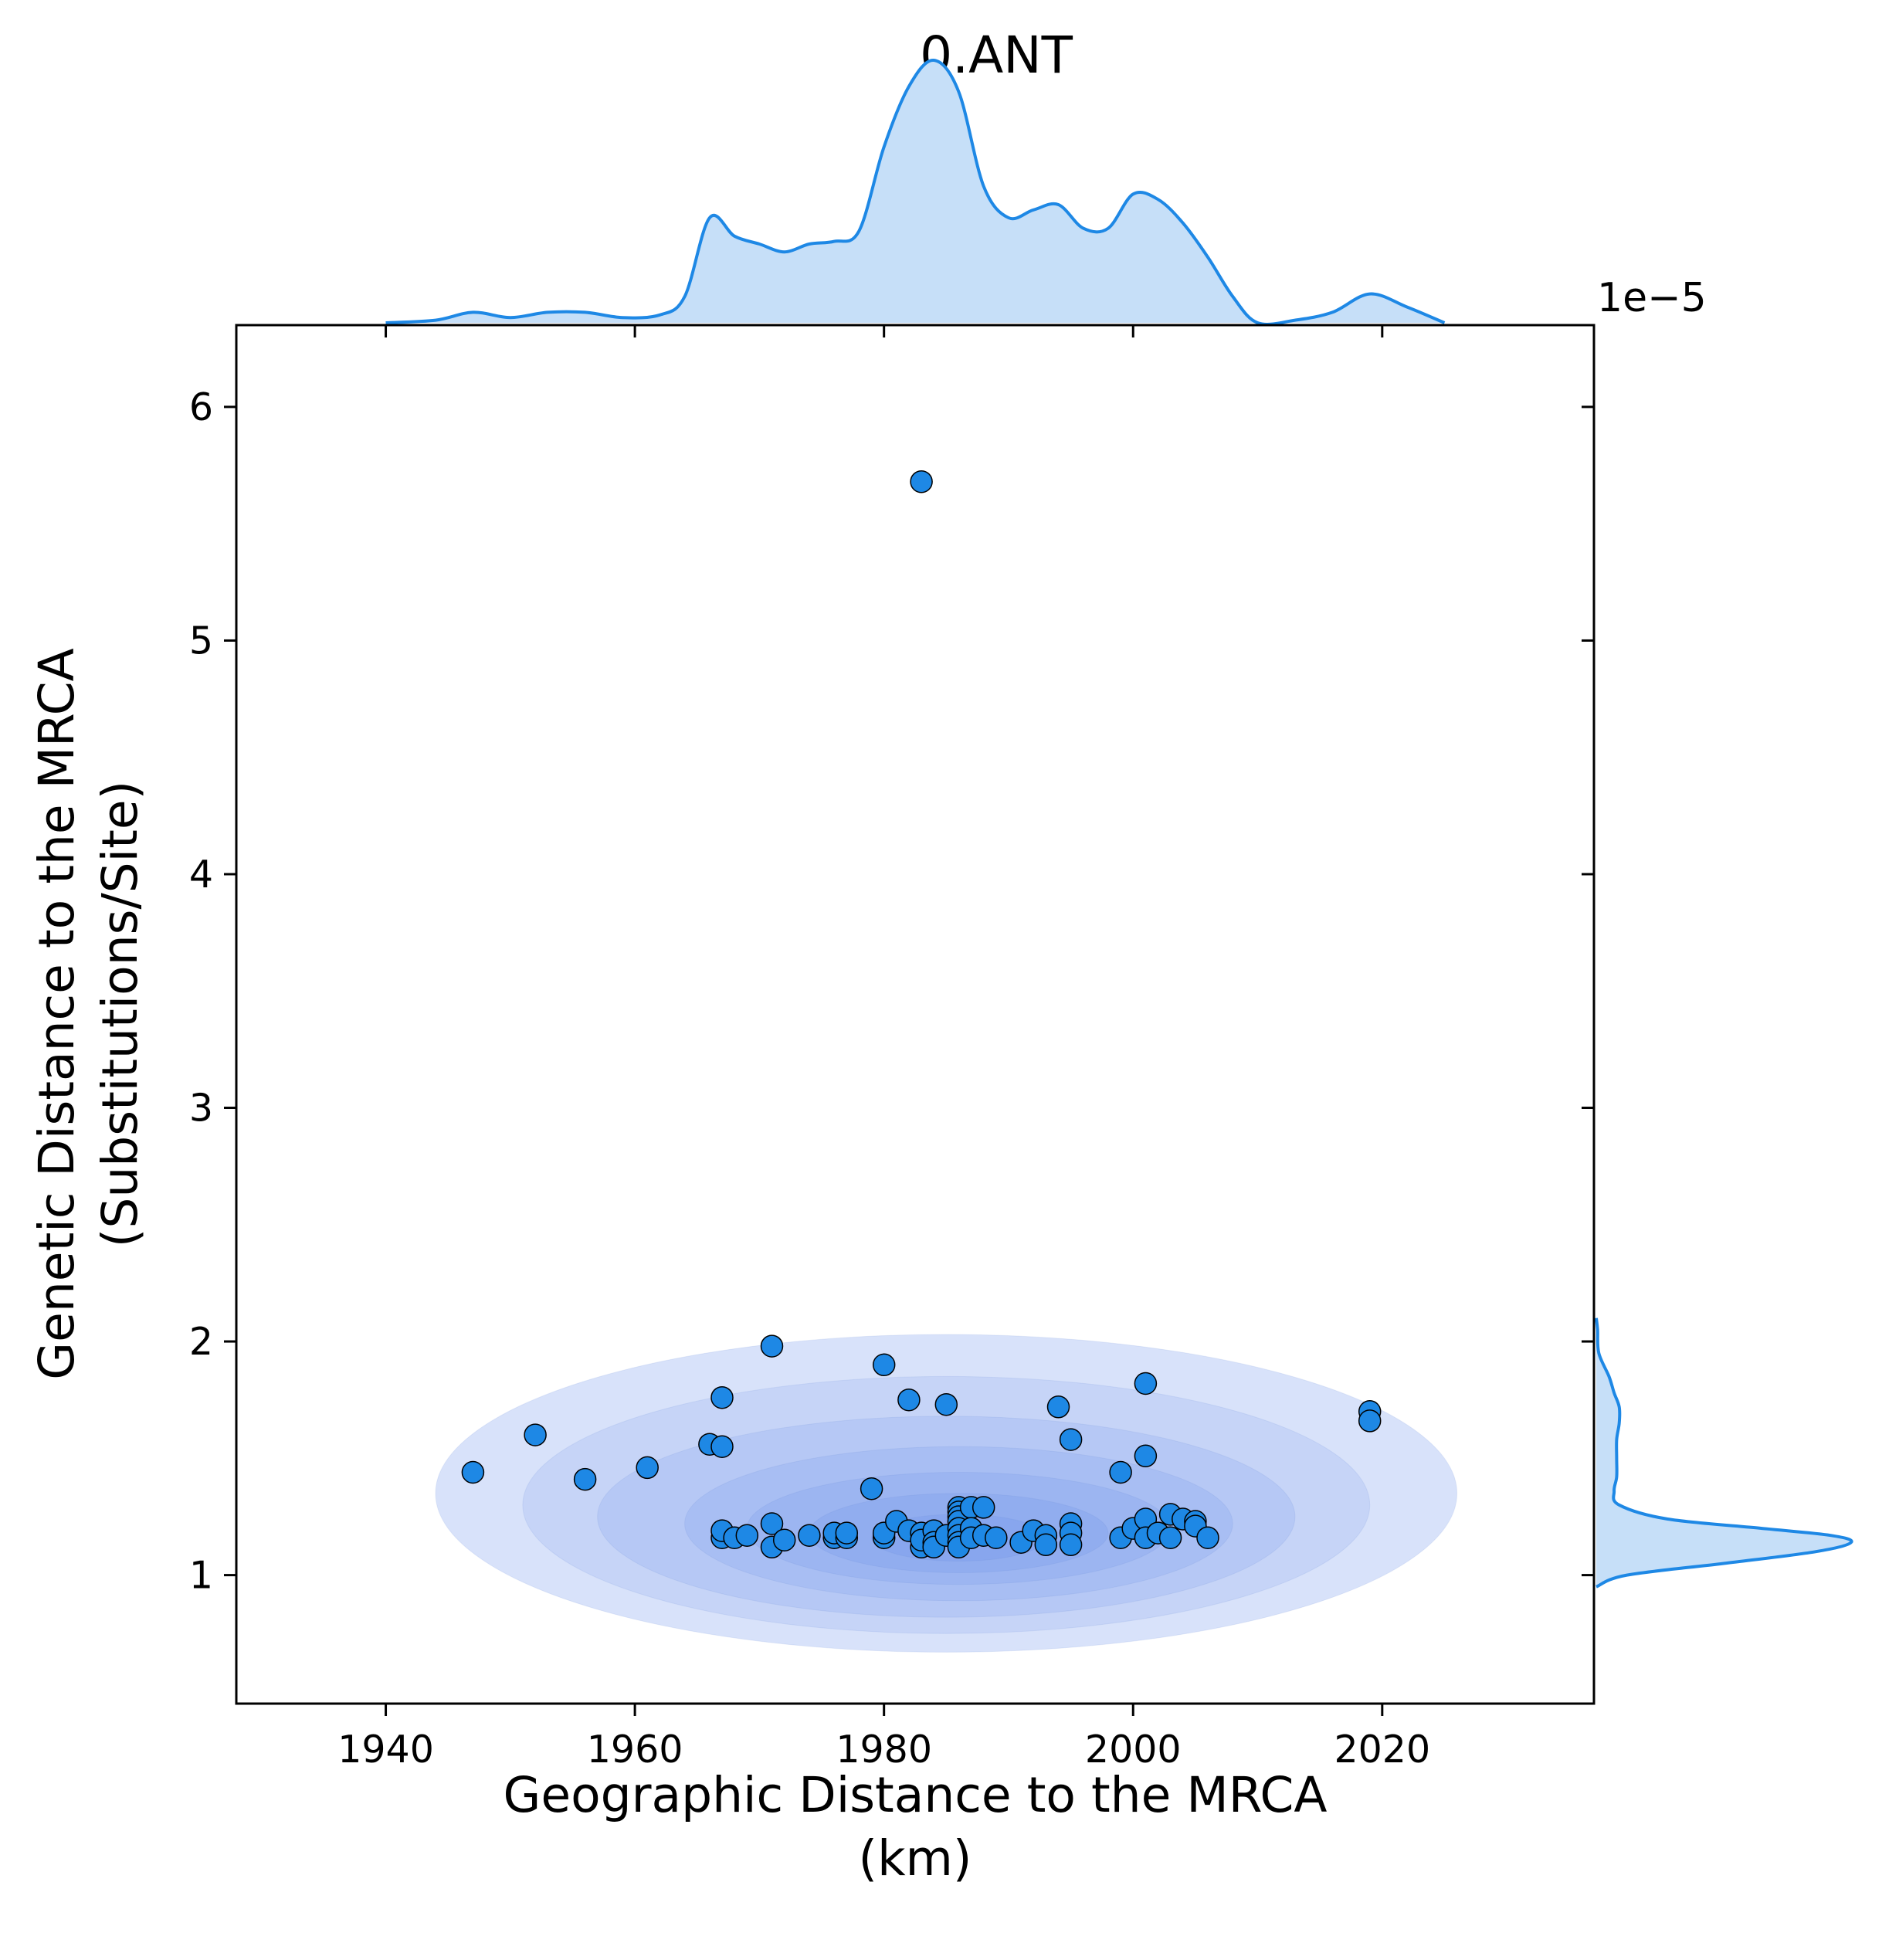 This screenshot has height=1960, width=1899. I want to click on marginal-y-fill, so click(1724, 1452).